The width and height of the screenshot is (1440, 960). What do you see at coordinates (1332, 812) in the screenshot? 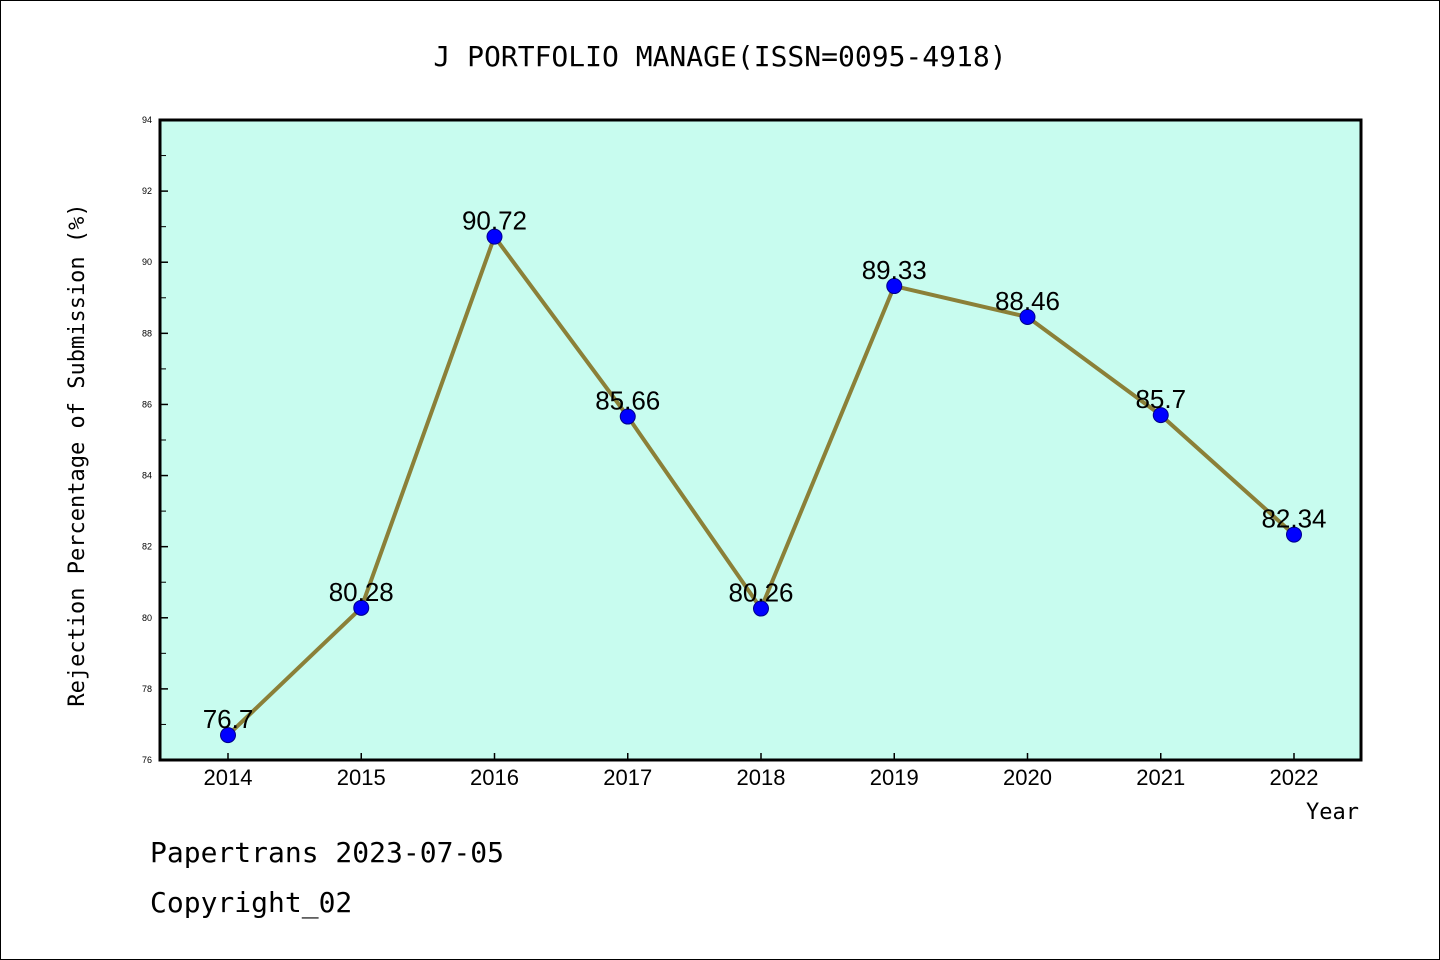
I see `x-axis-label: Year` at bounding box center [1332, 812].